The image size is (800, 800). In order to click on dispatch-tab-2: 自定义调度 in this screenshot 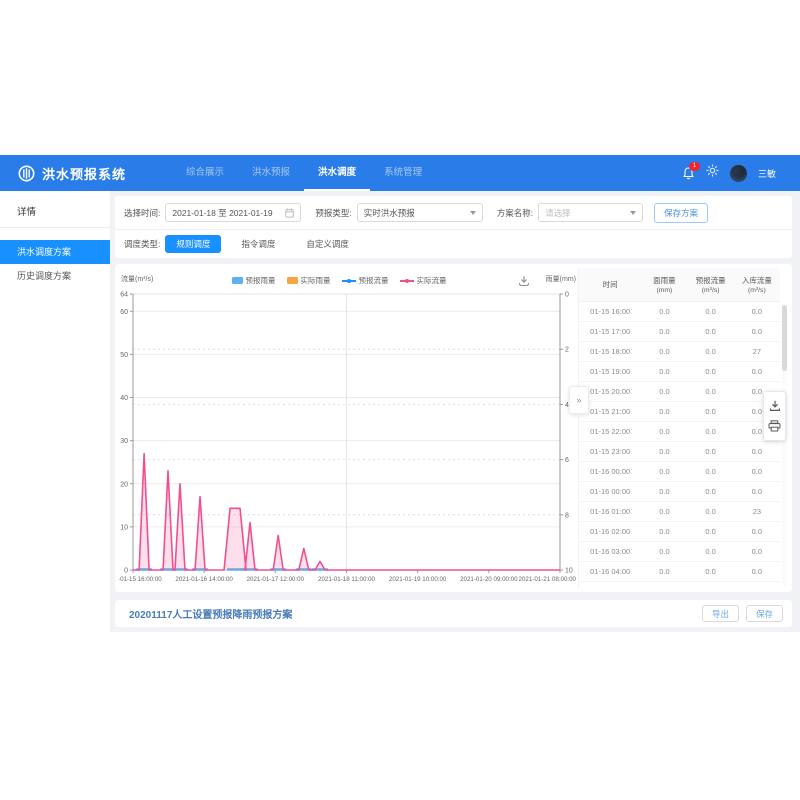, I will do `click(327, 244)`.